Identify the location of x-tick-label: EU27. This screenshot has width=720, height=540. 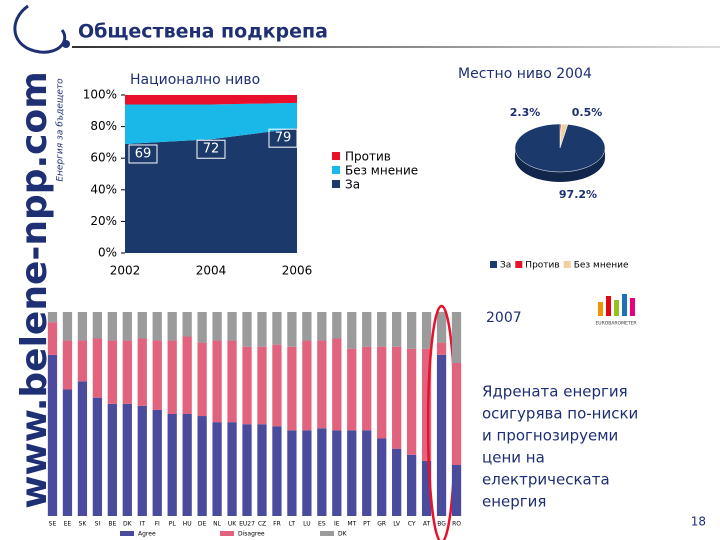
(247, 524).